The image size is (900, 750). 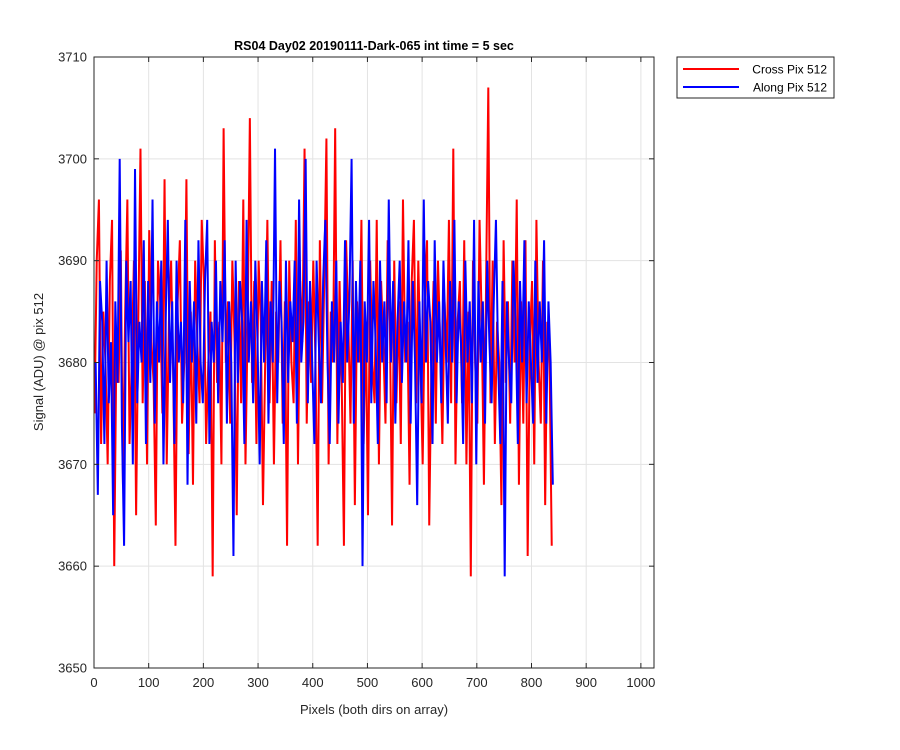 What do you see at coordinates (72, 260) in the screenshot?
I see `y-tick-label-3690: 3690` at bounding box center [72, 260].